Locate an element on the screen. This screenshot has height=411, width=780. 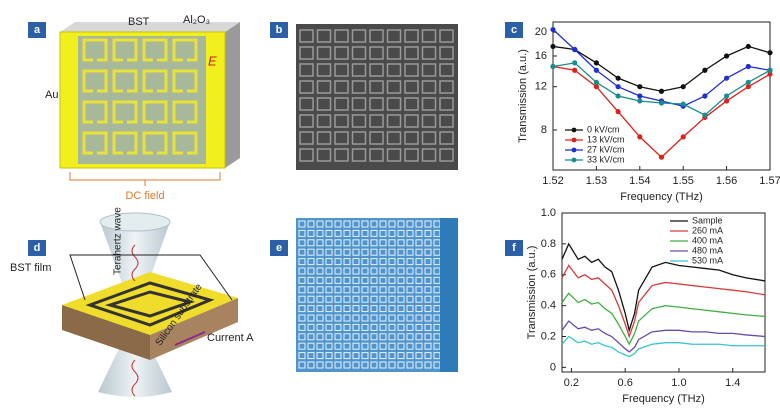
x-tick-label: 0.2 is located at coordinates (571, 383).